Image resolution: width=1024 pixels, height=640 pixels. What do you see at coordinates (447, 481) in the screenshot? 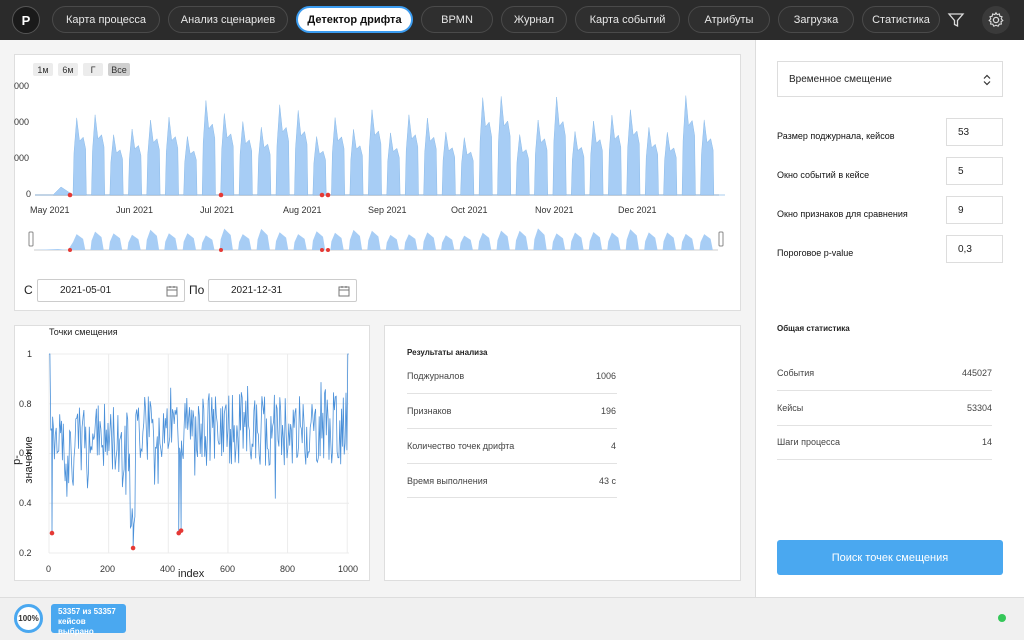
I see `results-row-label: Время выполнения` at bounding box center [447, 481].